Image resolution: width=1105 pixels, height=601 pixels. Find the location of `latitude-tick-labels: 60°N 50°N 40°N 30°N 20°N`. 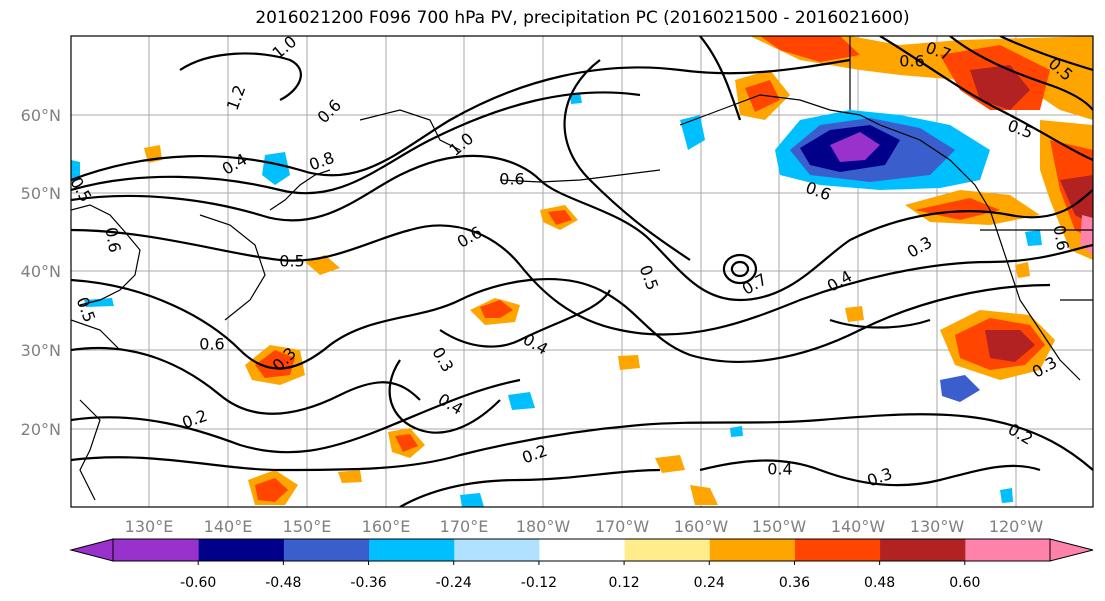

latitude-tick-labels: 60°N 50°N 40°N 30°N 20°N is located at coordinates (41, 272).